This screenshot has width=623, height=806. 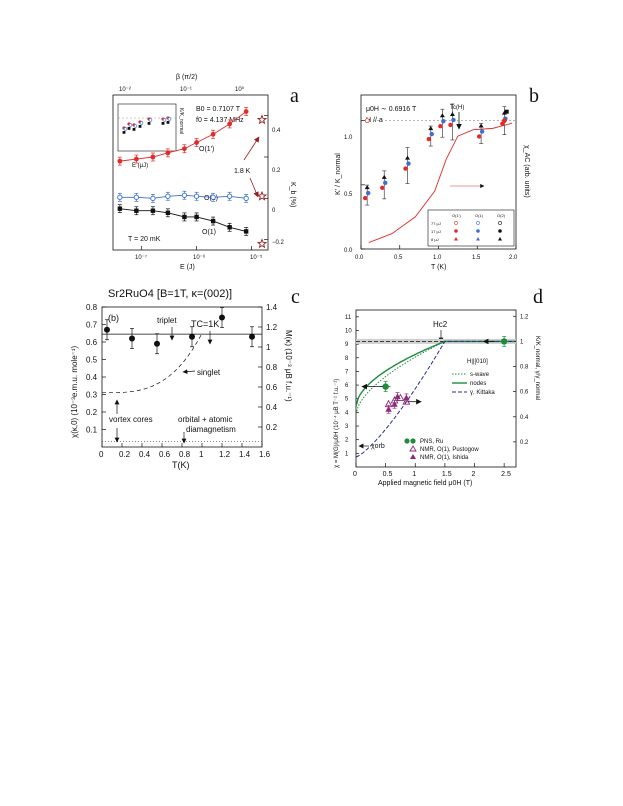 What do you see at coordinates (438, 176) in the screenshot?
I see `panel-b-plot` at bounding box center [438, 176].